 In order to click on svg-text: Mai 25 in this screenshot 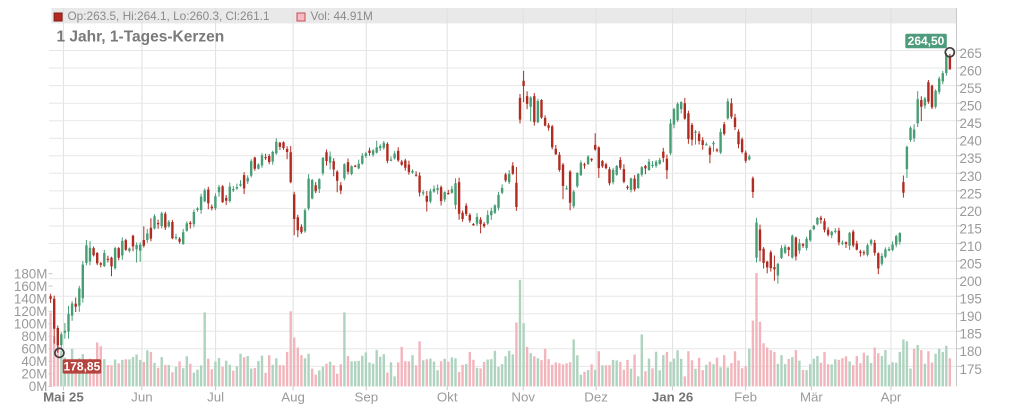, I will do `click(63, 396)`.